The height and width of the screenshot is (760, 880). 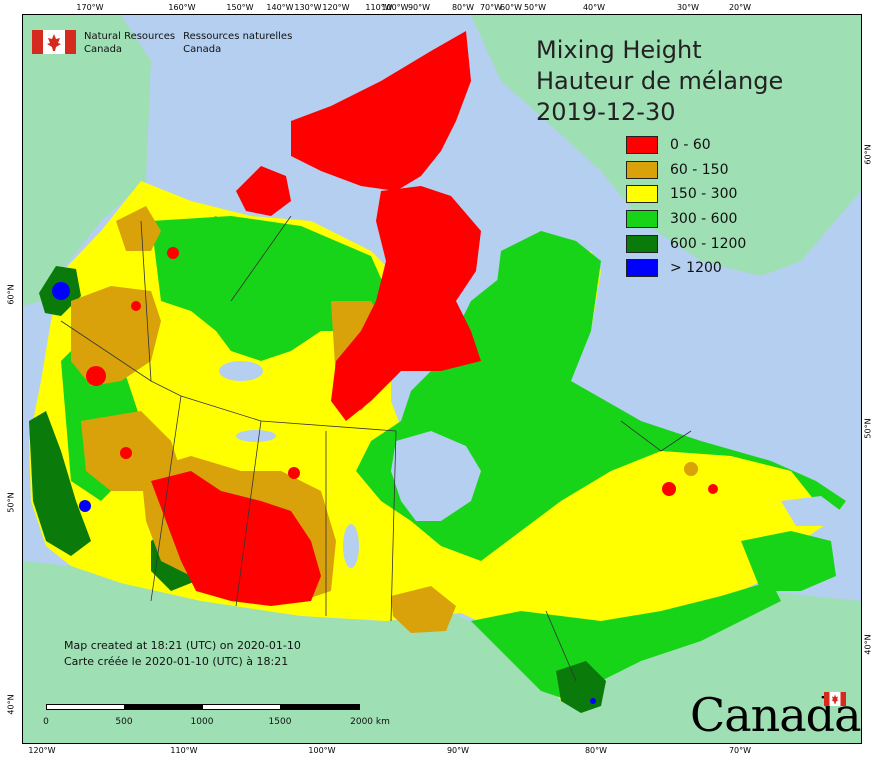 What do you see at coordinates (176, 661) in the screenshot?
I see `credit-french: Carte créée le 2020-01-10 (UTC) à 18:21` at bounding box center [176, 661].